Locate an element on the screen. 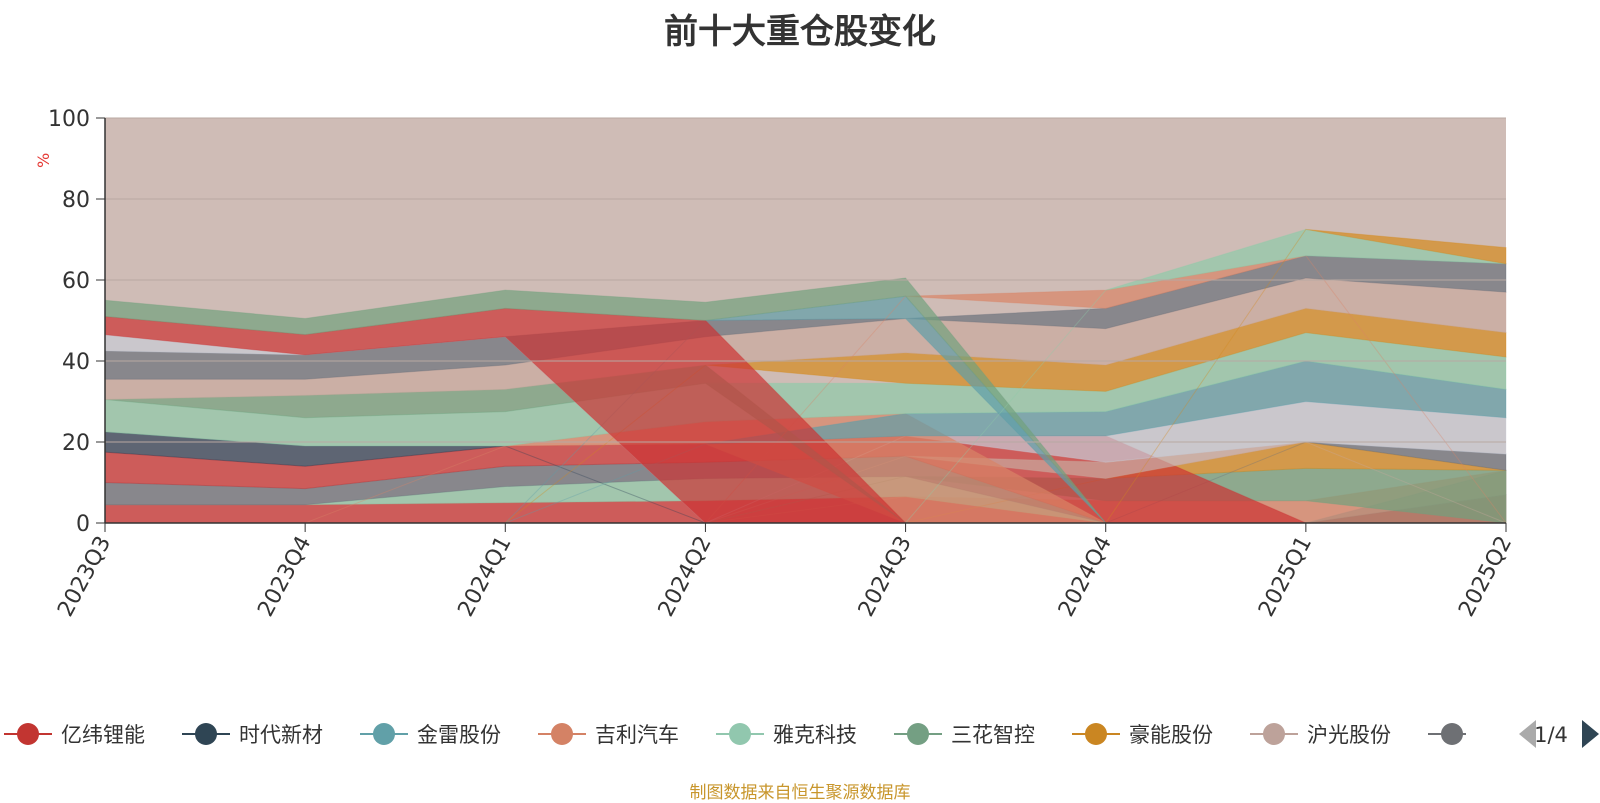 The image size is (1600, 803). legend-label: 吉利汽车 is located at coordinates (637, 735).